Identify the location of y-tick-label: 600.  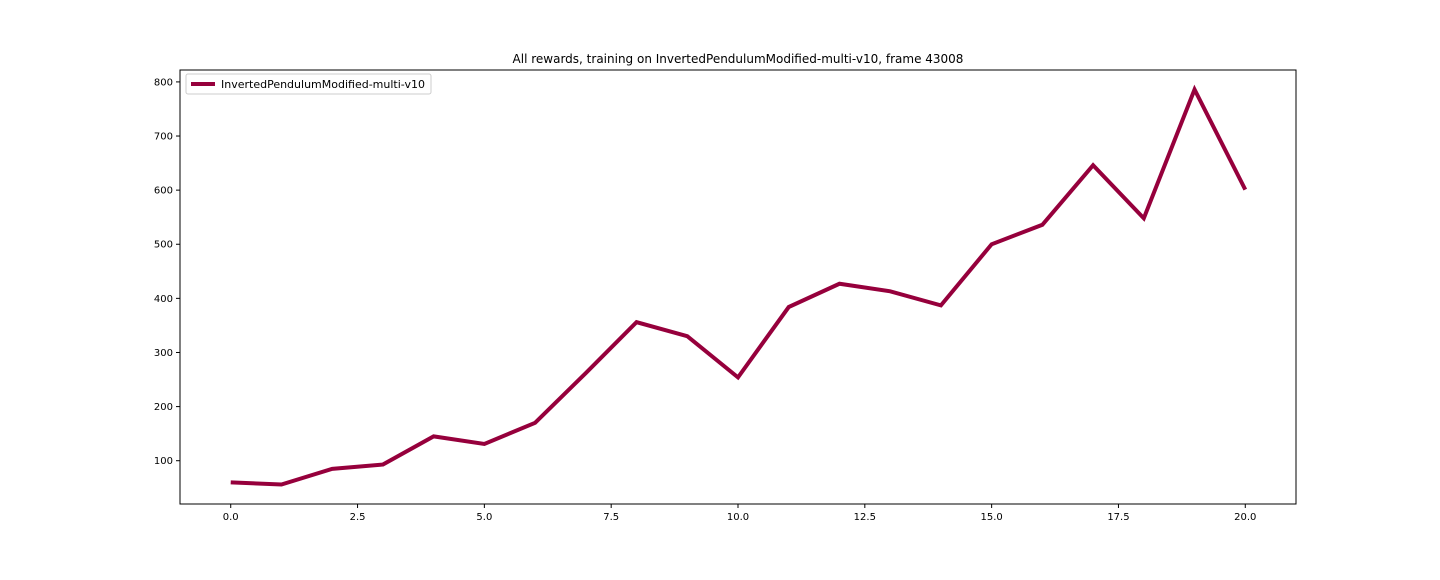
(163, 191).